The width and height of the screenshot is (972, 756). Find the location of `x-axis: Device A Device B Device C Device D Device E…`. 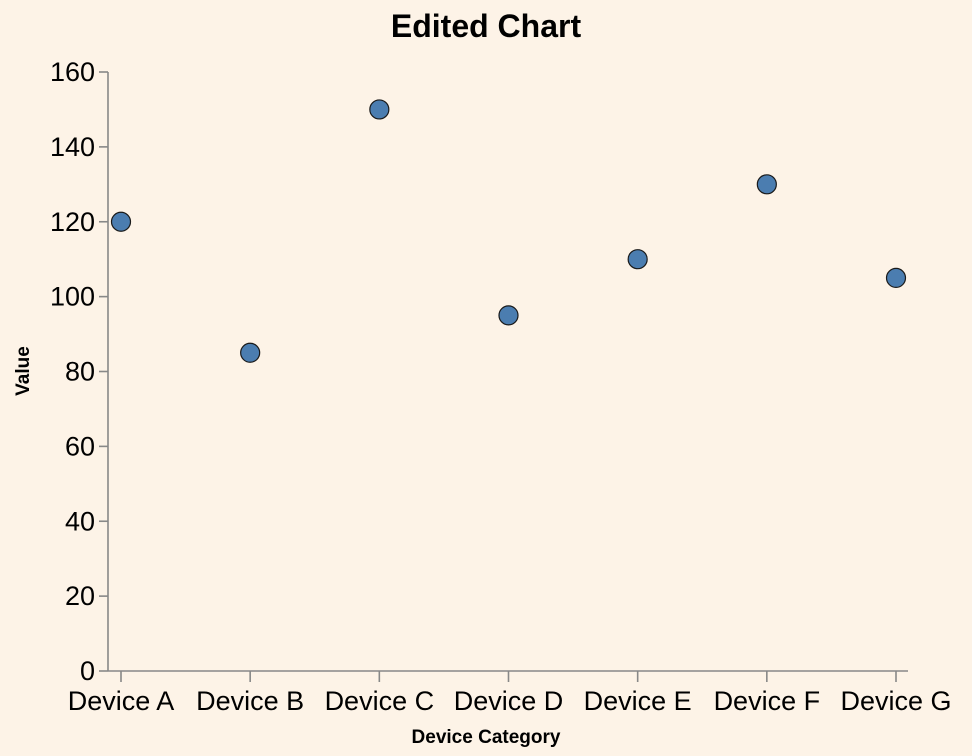

x-axis: Device A Device B Device C Device D Device E… is located at coordinates (510, 693).